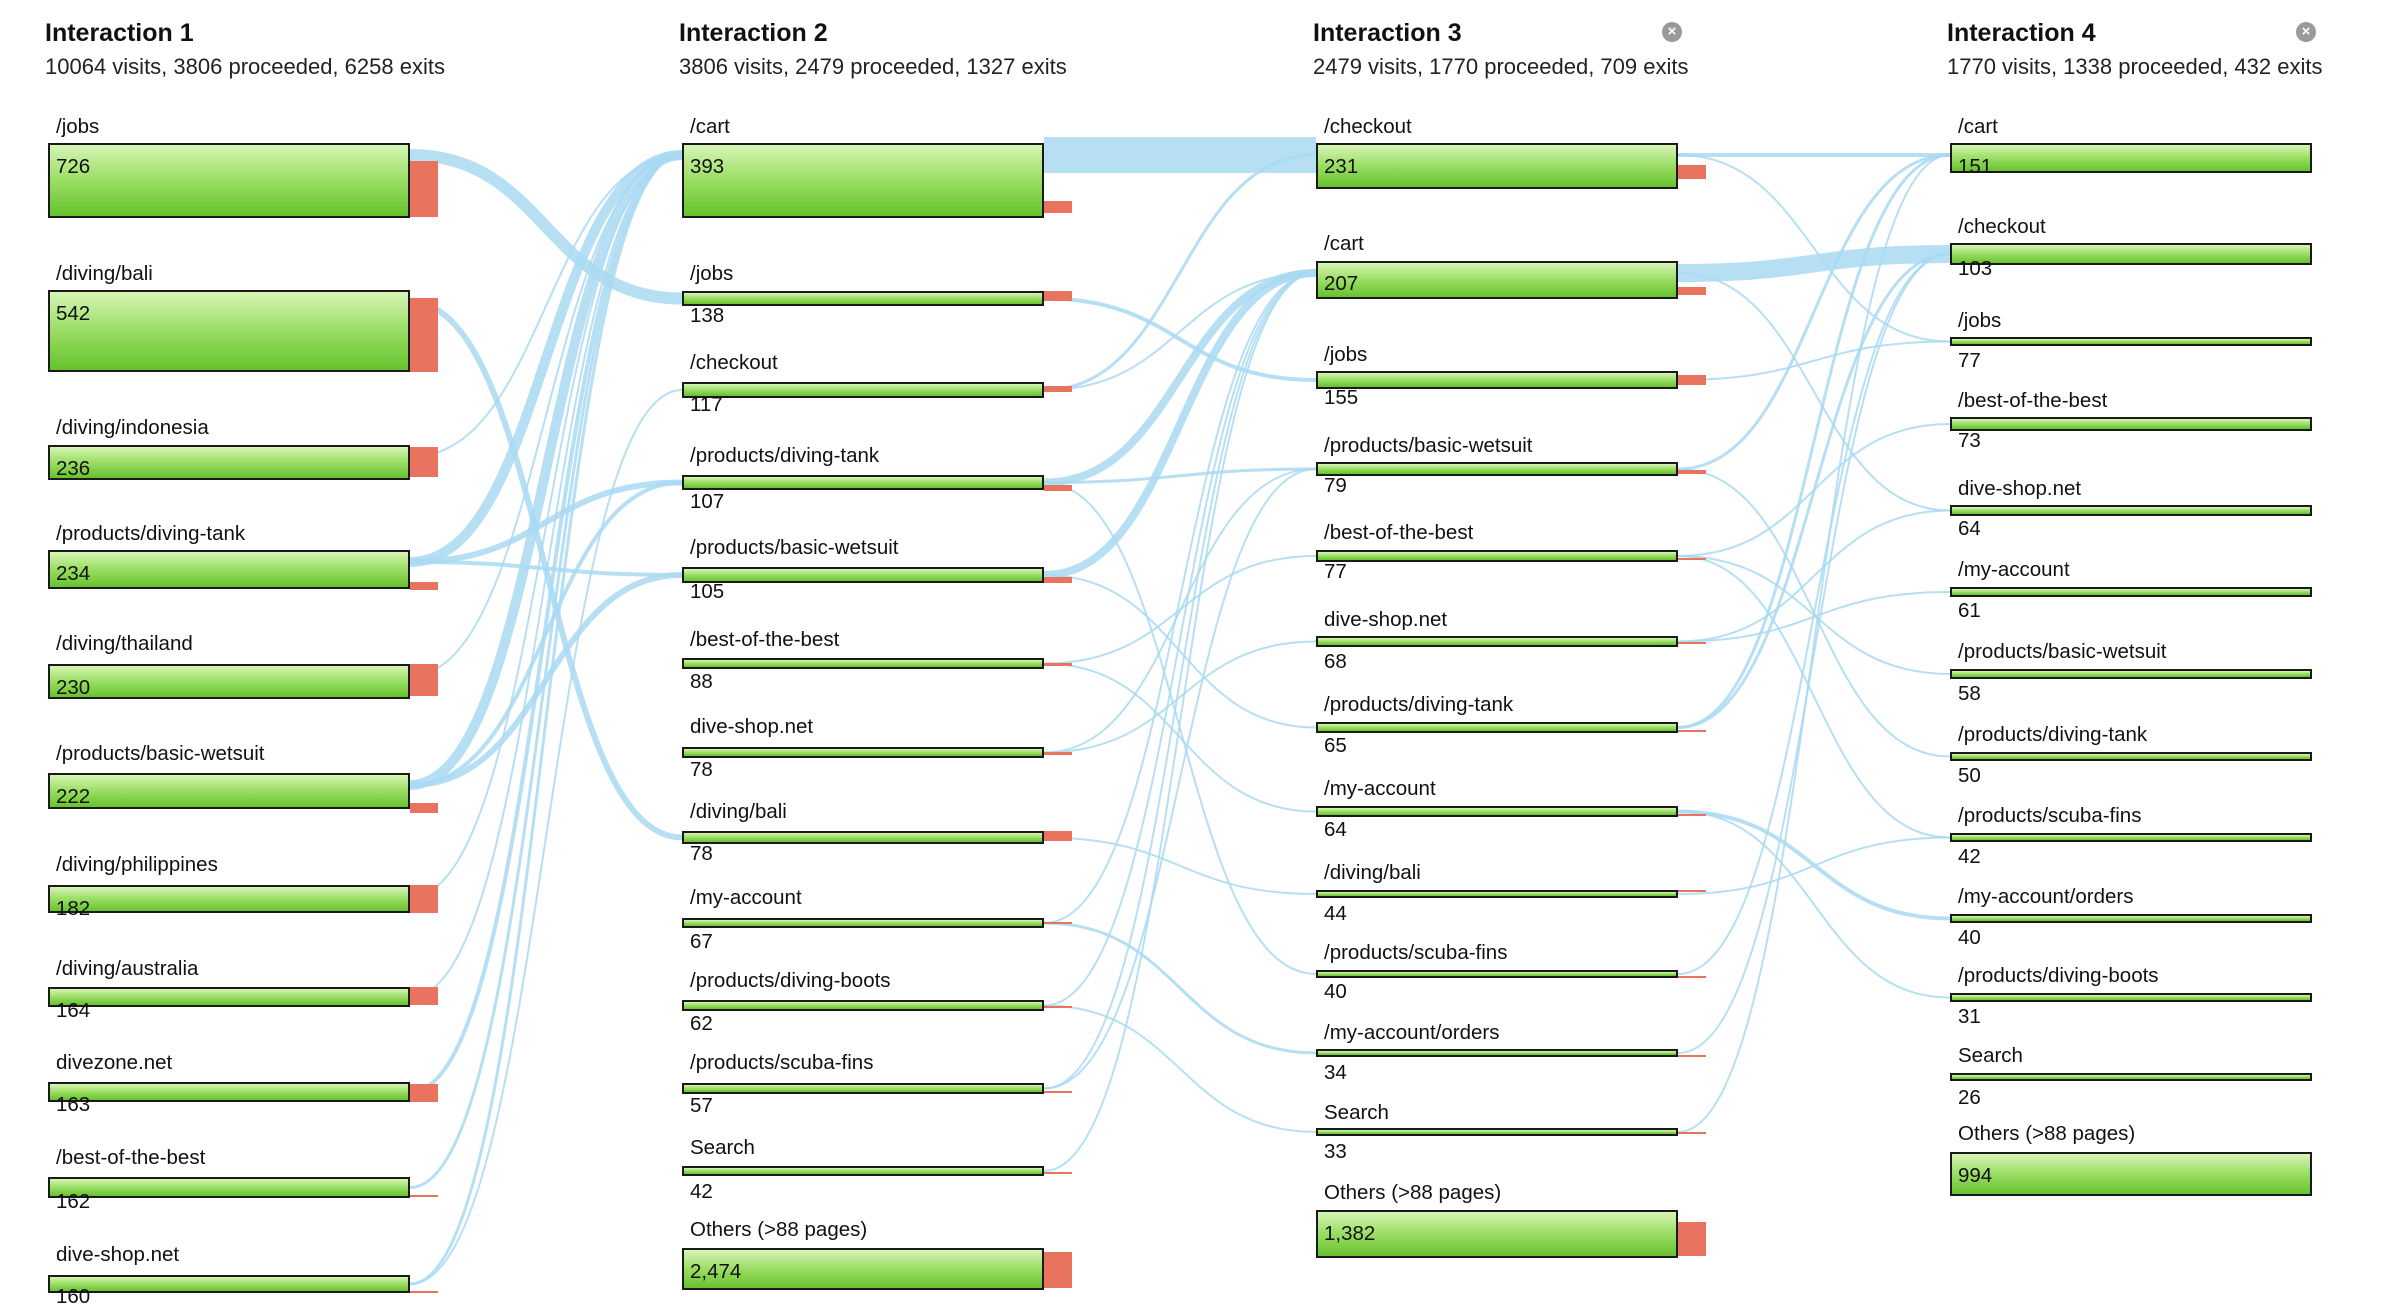 The width and height of the screenshot is (2400, 1309). Describe the element at coordinates (1975, 1175) in the screenshot. I see `node-visit-count: 994` at that location.